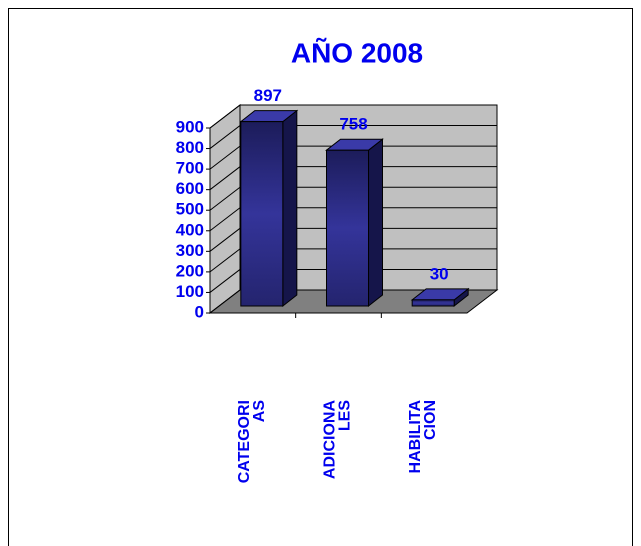 This screenshot has width=641, height=546. What do you see at coordinates (268, 95) in the screenshot?
I see `data-label: 897` at bounding box center [268, 95].